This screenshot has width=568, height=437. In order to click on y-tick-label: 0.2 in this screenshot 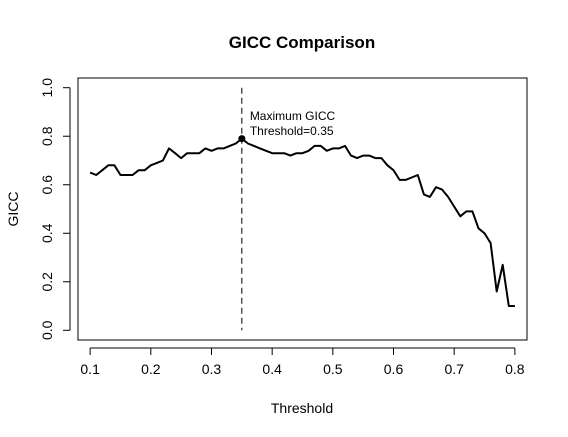, I will do `click(47, 282)`.